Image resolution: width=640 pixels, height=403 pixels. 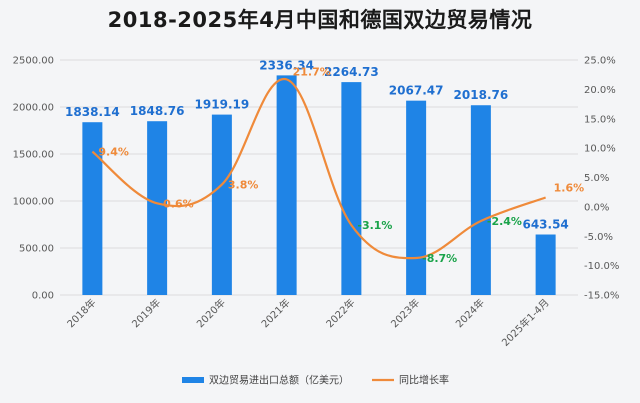 I want to click on x-axis-tick-label: 2025年1-4月, so click(x=525, y=322).